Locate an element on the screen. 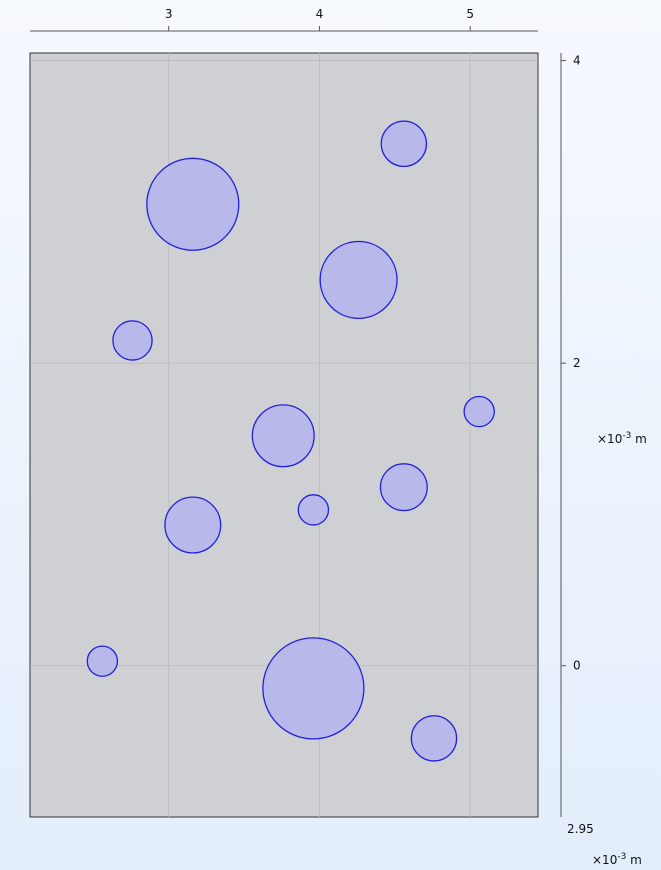 Image resolution: width=661 pixels, height=870 pixels. bottom-extra-label: 2.95 is located at coordinates (580, 829).